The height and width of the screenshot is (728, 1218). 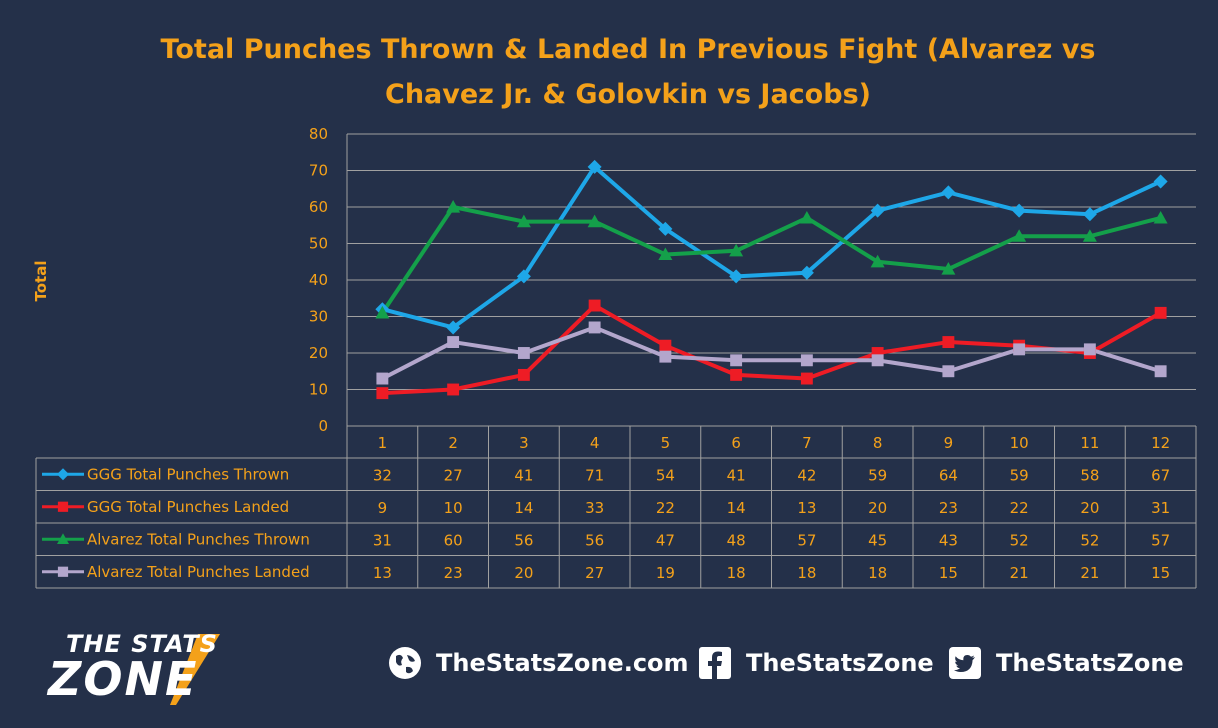 I want to click on table-cell-2-5: 48, so click(x=736, y=540).